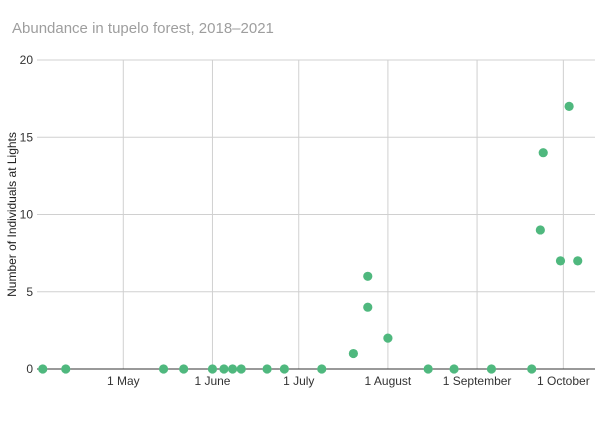  What do you see at coordinates (27, 60) in the screenshot?
I see `y-tick-label: 20` at bounding box center [27, 60].